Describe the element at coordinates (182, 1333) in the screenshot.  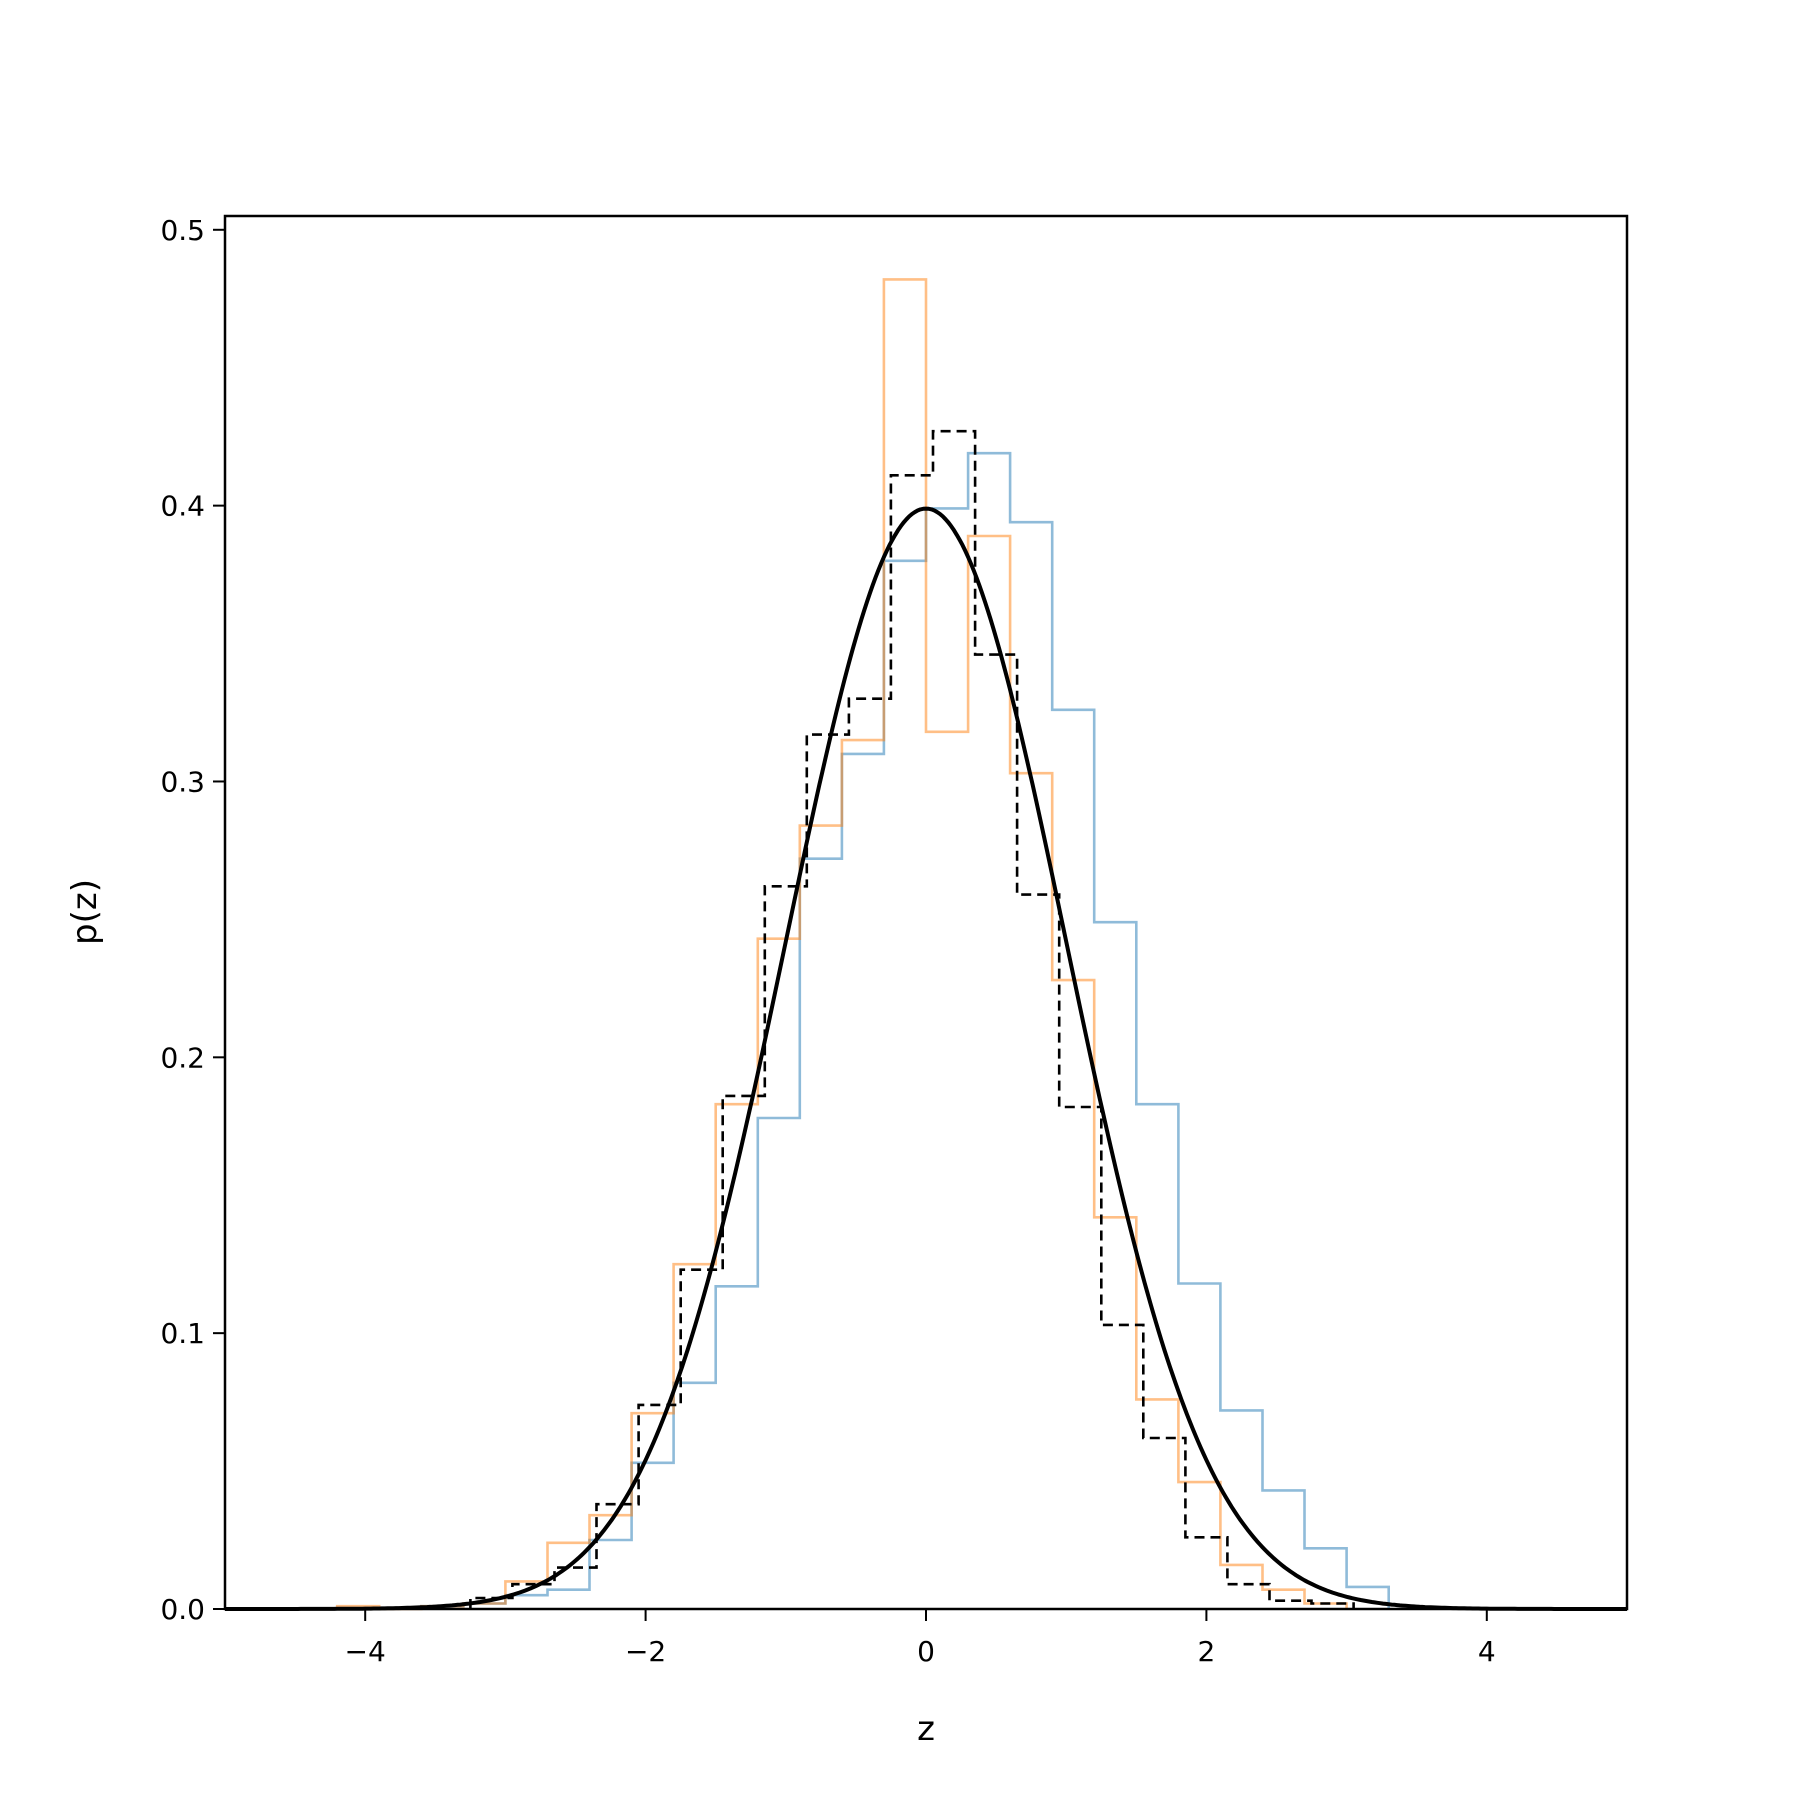
I see `y-tick-label: 0.1` at that location.